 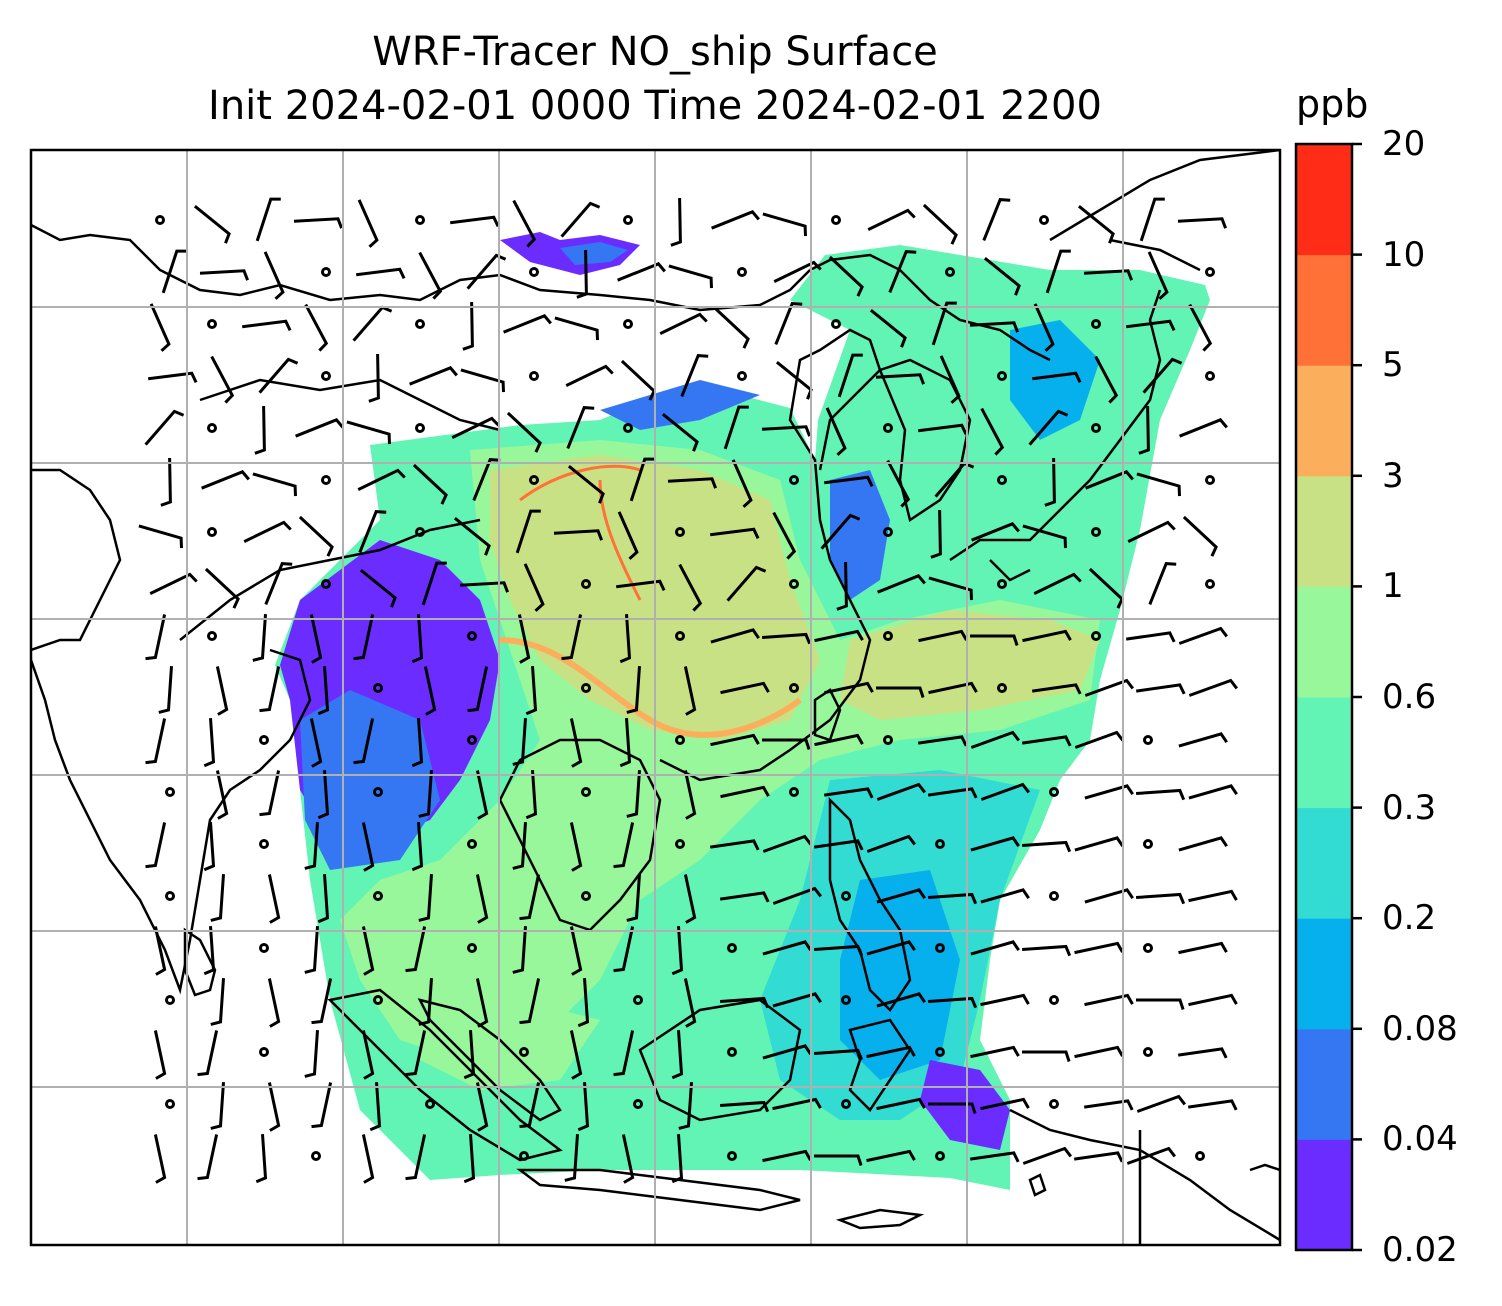 I want to click on coastline-timor, so click(x=880, y=1219).